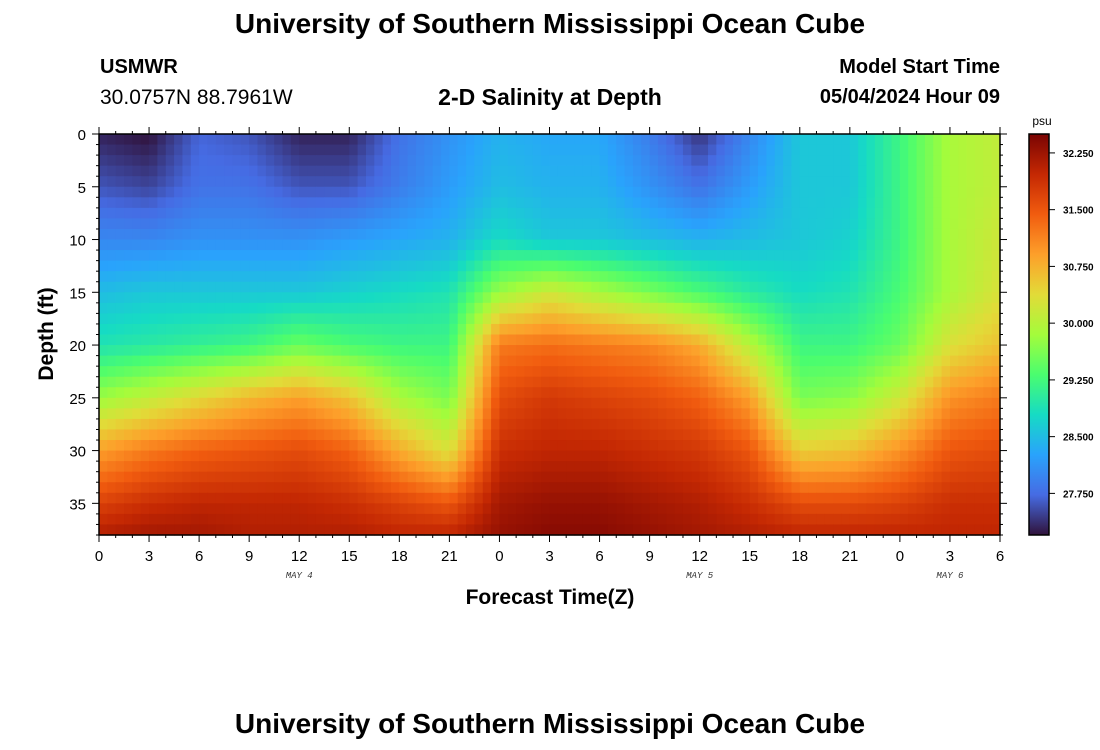  I want to click on colorbar-tick-label: 31.500, so click(1078, 211).